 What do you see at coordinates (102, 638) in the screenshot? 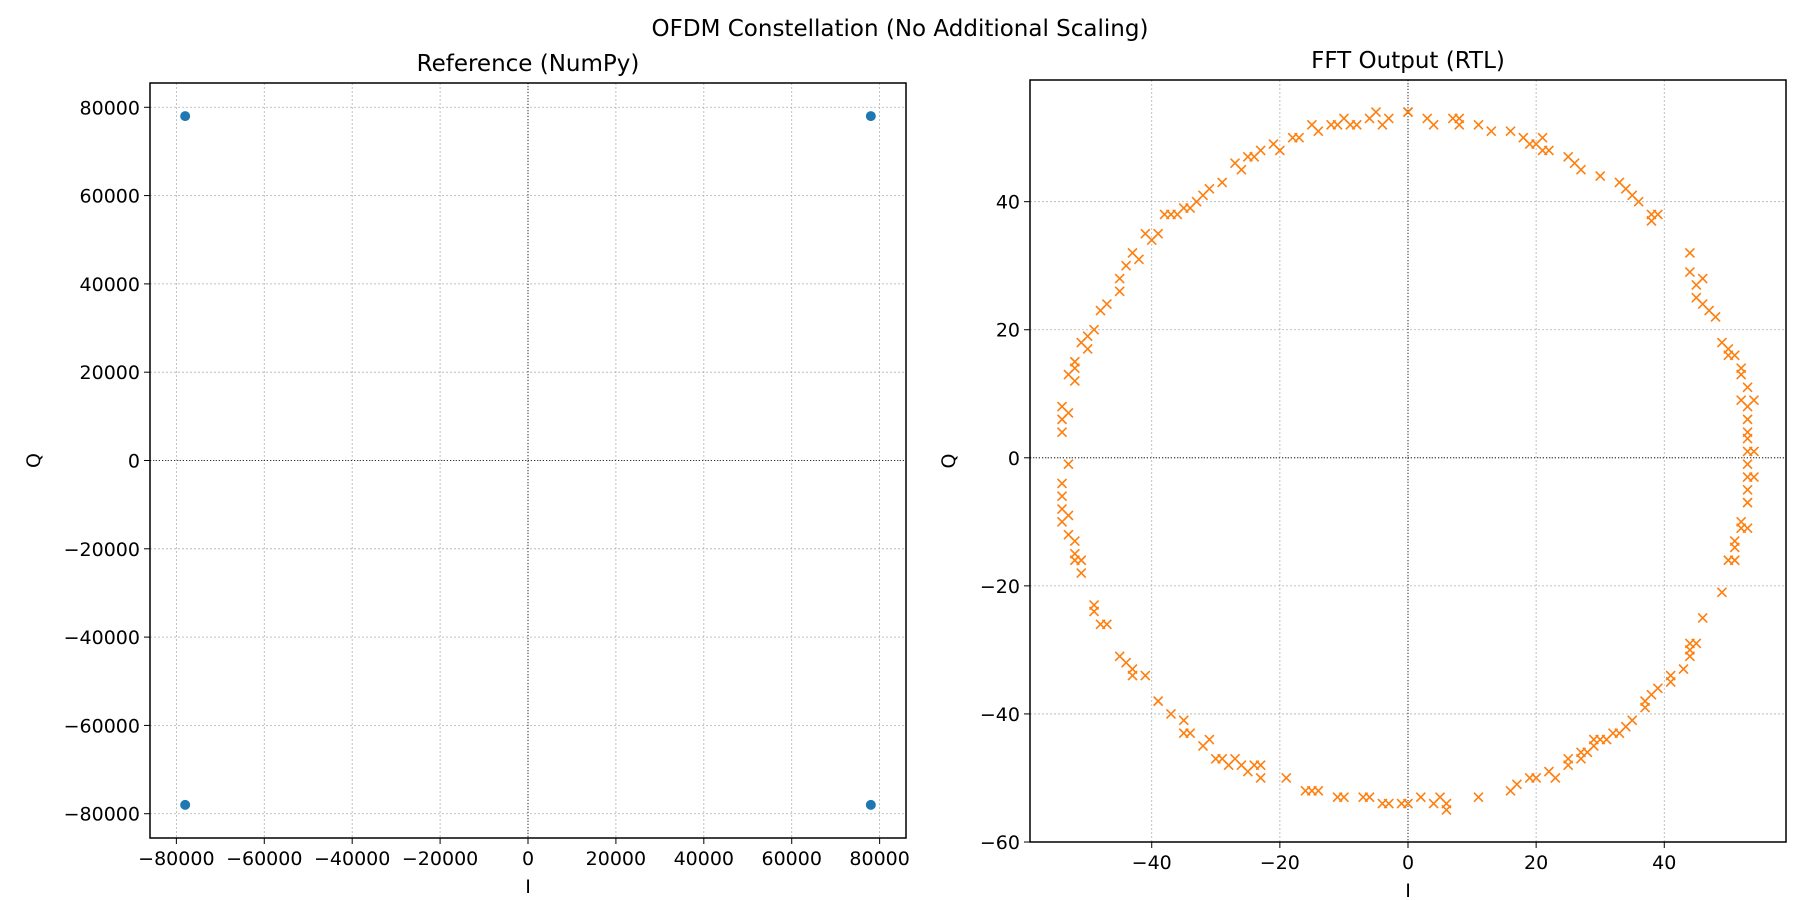
I see `y-tick-label: −40000` at bounding box center [102, 638].